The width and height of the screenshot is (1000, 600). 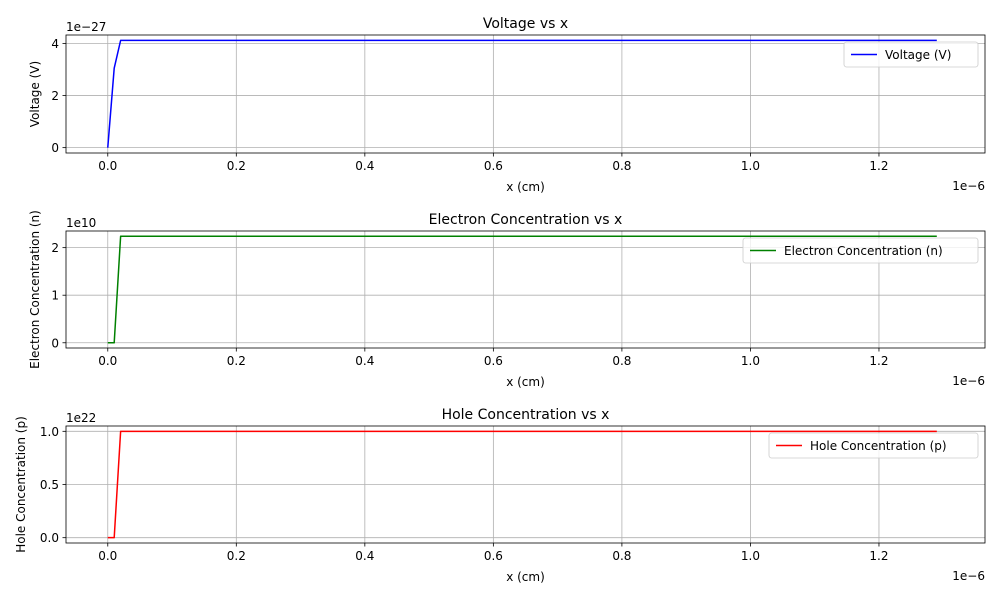 What do you see at coordinates (49, 432) in the screenshot?
I see `y-tick-label: 1.0` at bounding box center [49, 432].